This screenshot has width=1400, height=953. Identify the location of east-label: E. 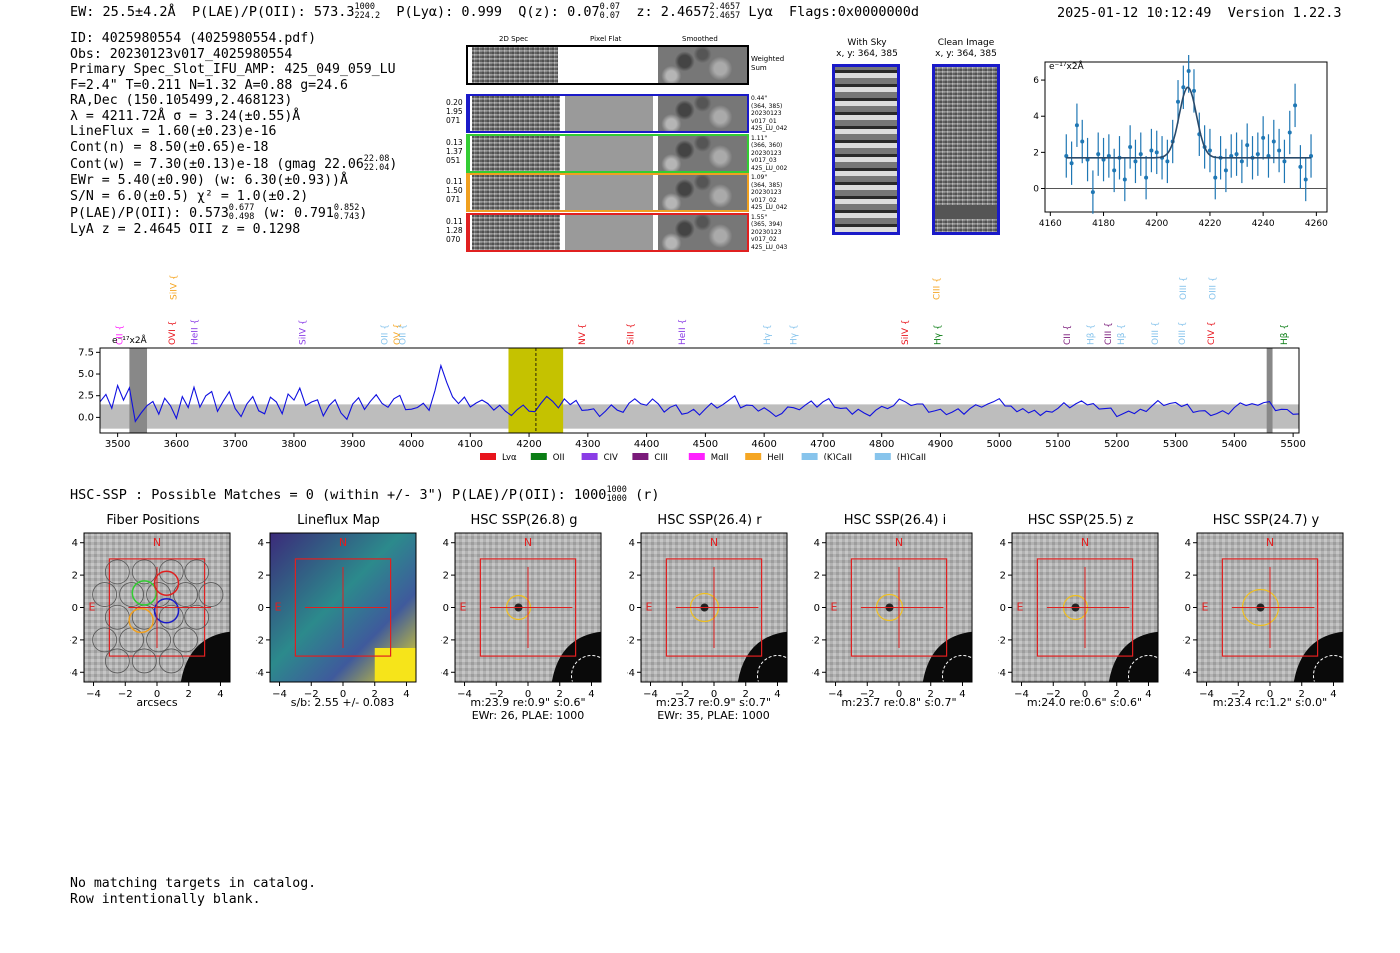
(833, 607).